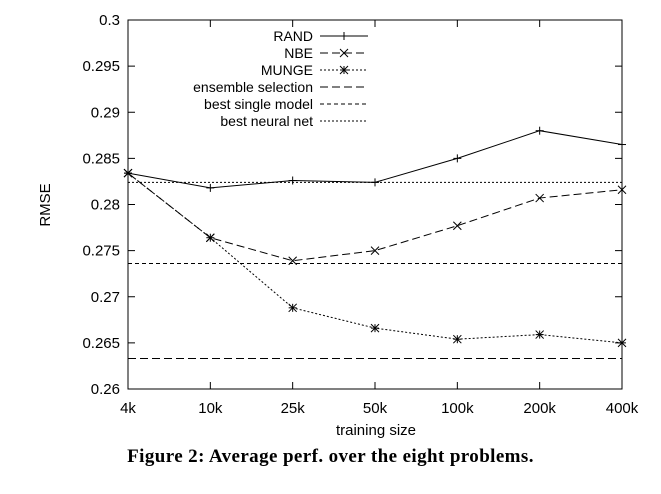  I want to click on legend-label: best neural net, so click(266, 121).